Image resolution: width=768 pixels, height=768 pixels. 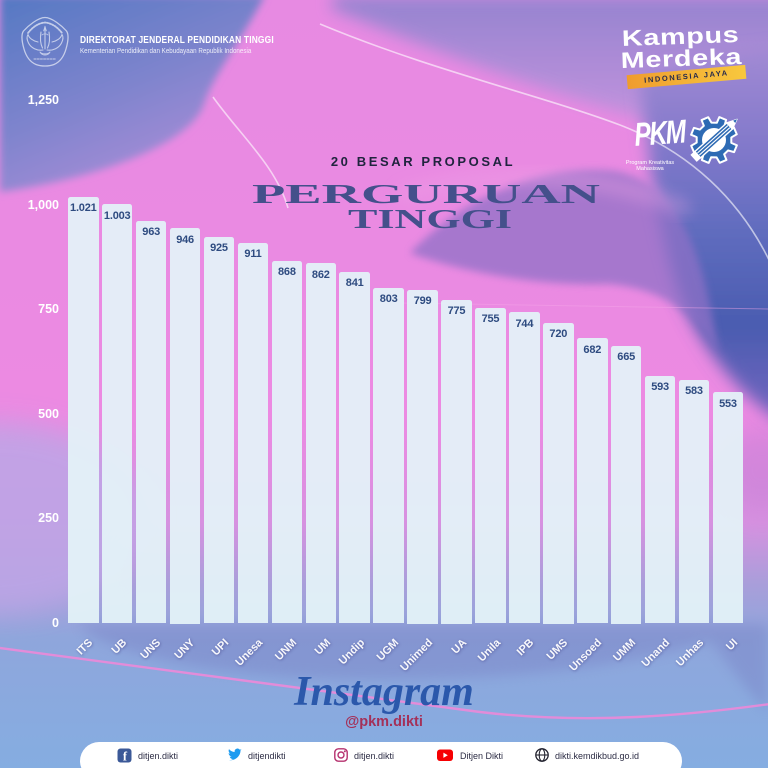 I want to click on svg-text: PERGURUAN, so click(x=426, y=194).